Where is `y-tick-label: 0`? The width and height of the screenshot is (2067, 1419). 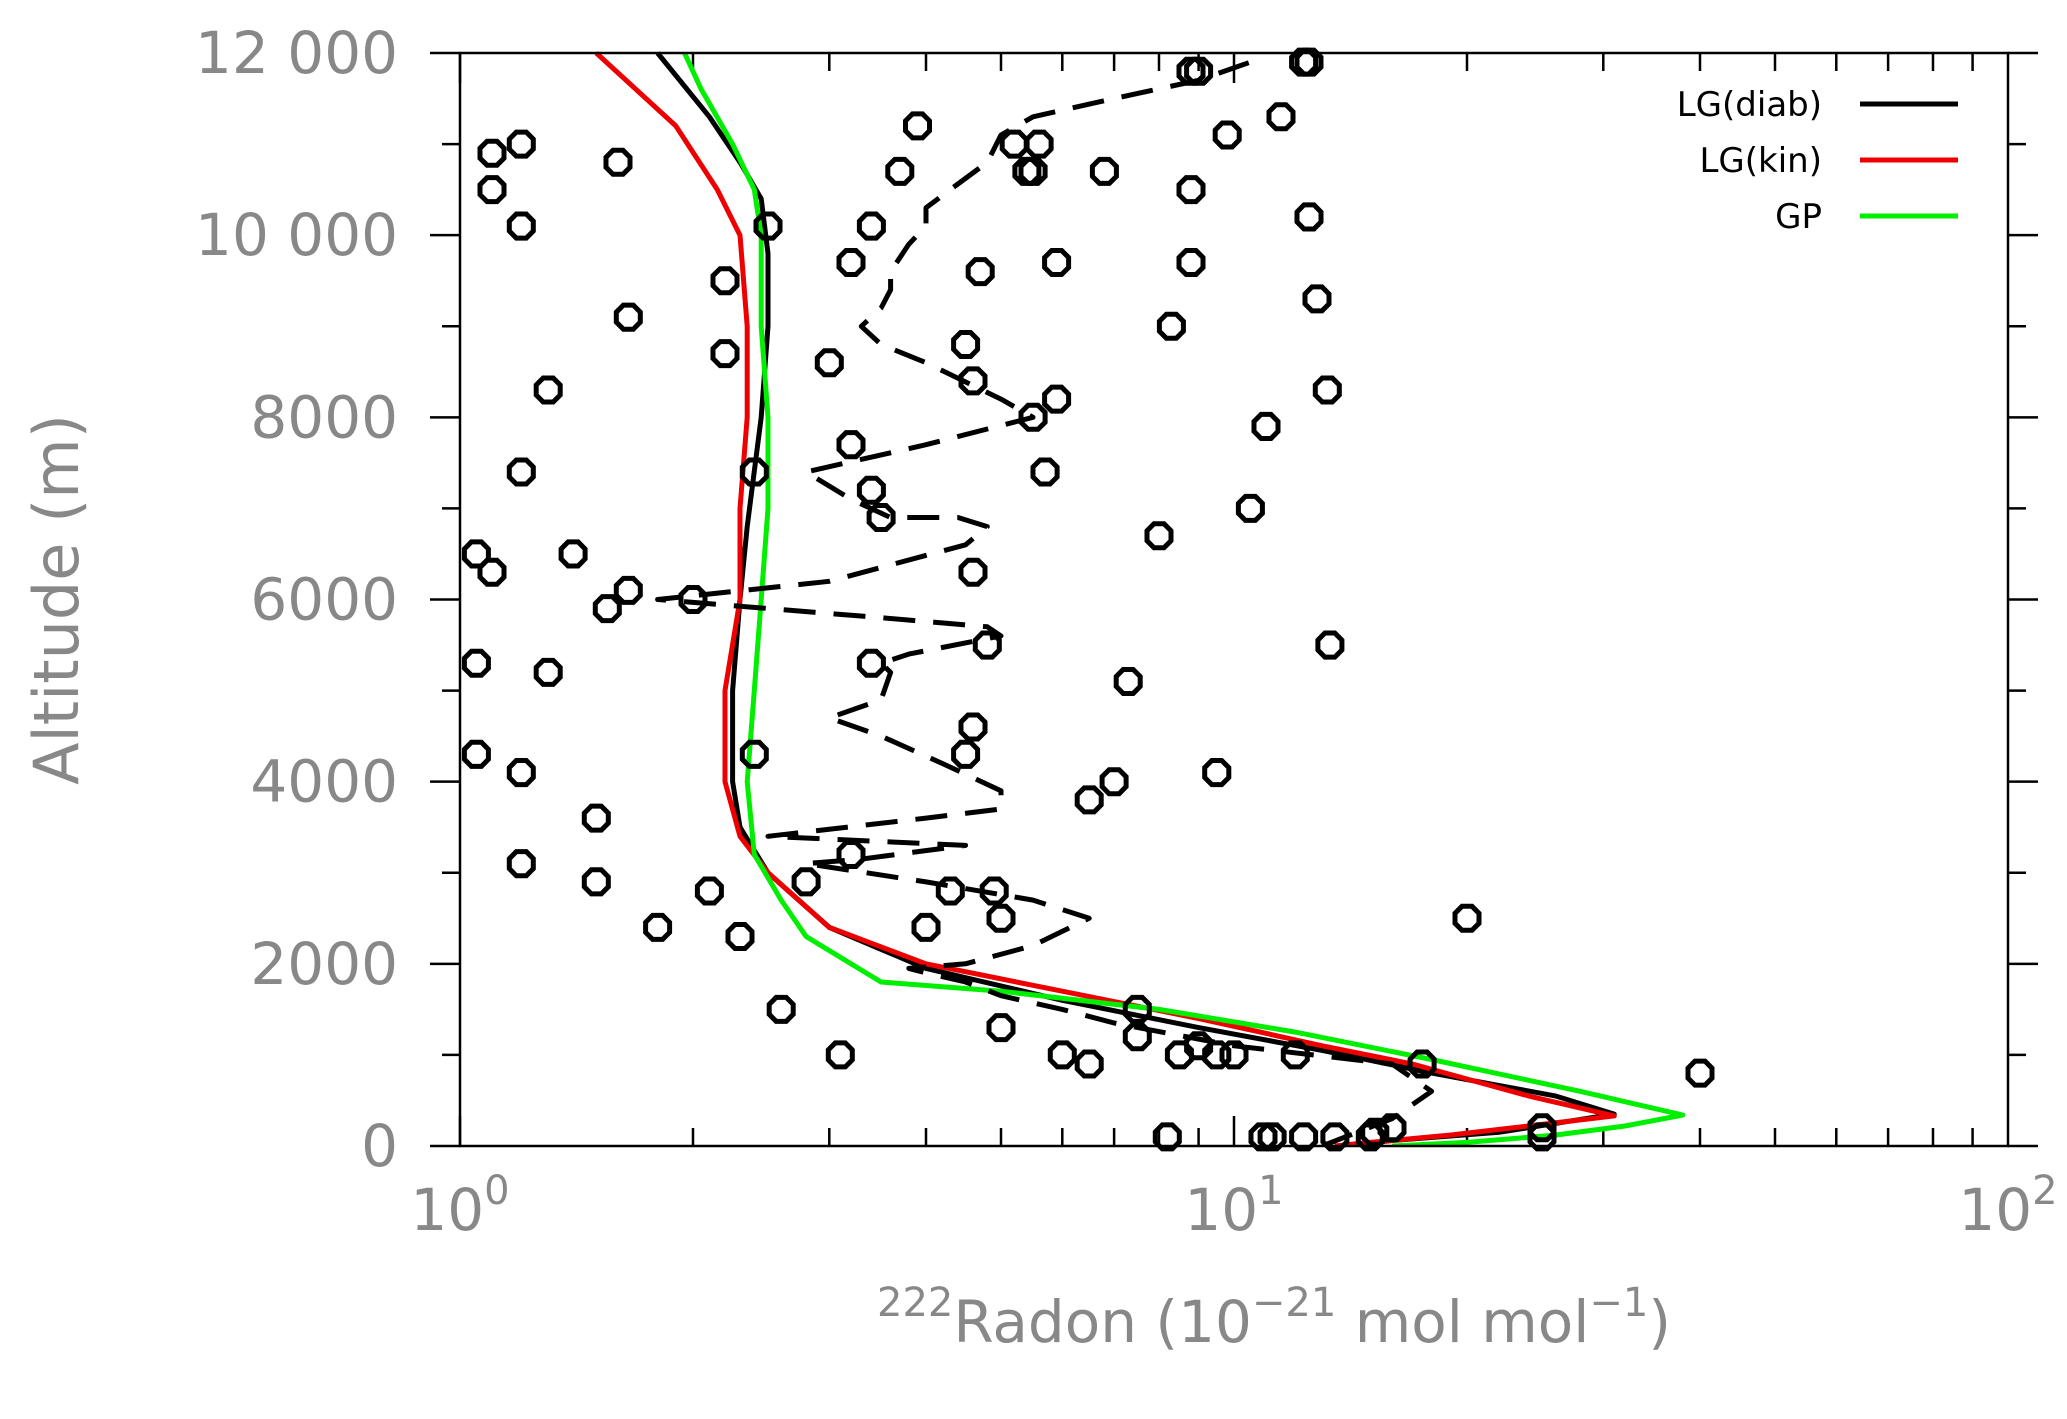 y-tick-label: 0 is located at coordinates (379, 1146).